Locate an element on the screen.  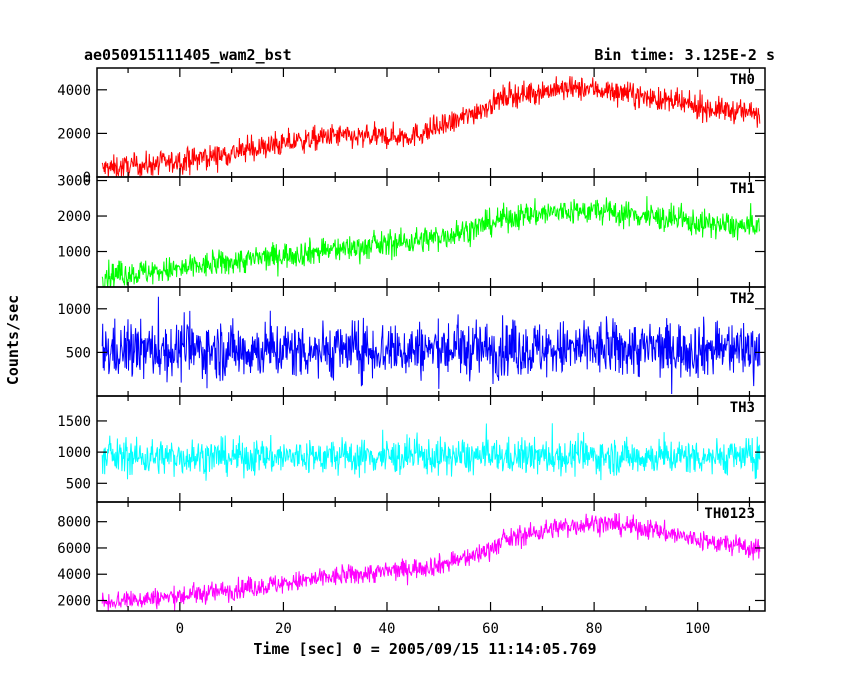
panel-frame is located at coordinates (431, 556).